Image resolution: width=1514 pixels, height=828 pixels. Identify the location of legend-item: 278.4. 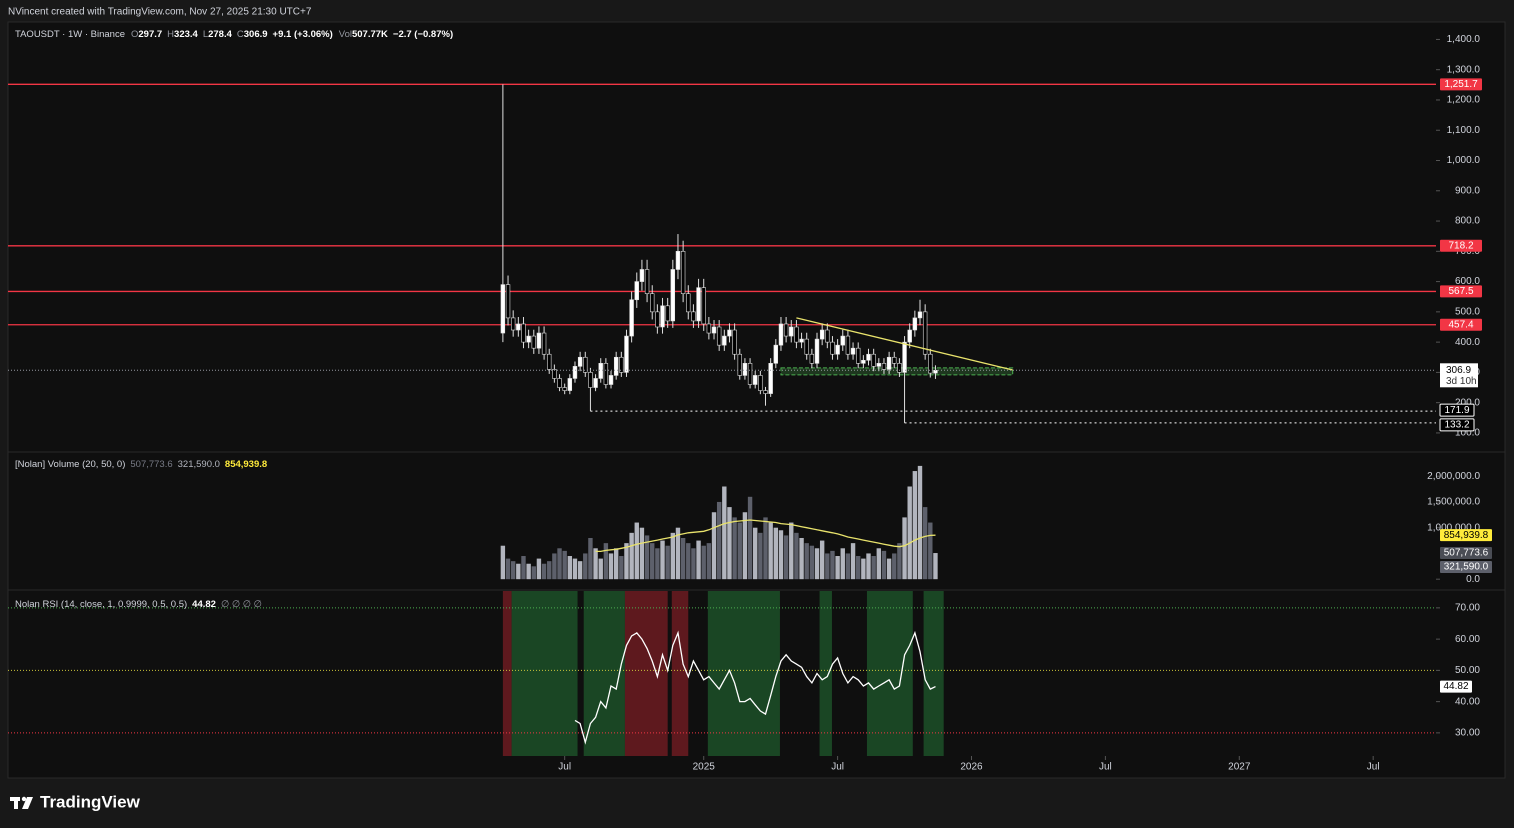
(220, 34).